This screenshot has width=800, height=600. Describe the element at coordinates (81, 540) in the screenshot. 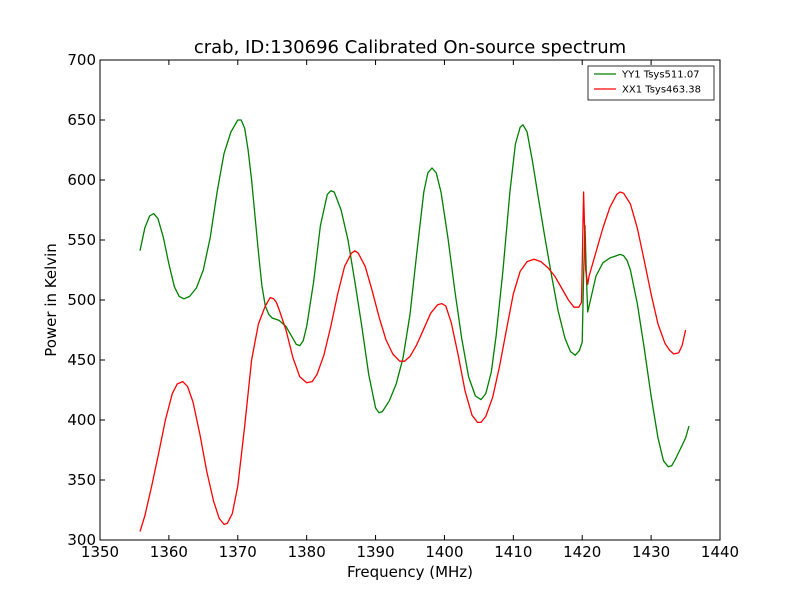

I see `y-tick-label: 300` at that location.